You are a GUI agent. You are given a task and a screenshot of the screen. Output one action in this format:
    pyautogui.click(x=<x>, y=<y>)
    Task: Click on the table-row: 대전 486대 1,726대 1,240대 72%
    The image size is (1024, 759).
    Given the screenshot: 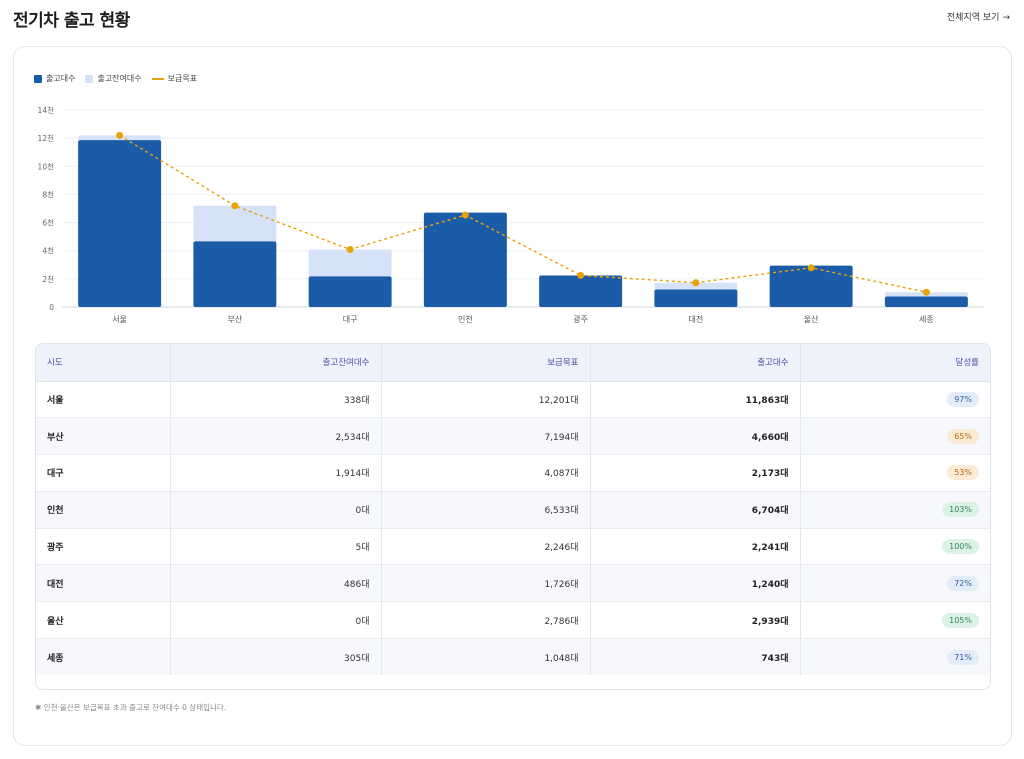 What is the action you would take?
    pyautogui.click(x=513, y=583)
    